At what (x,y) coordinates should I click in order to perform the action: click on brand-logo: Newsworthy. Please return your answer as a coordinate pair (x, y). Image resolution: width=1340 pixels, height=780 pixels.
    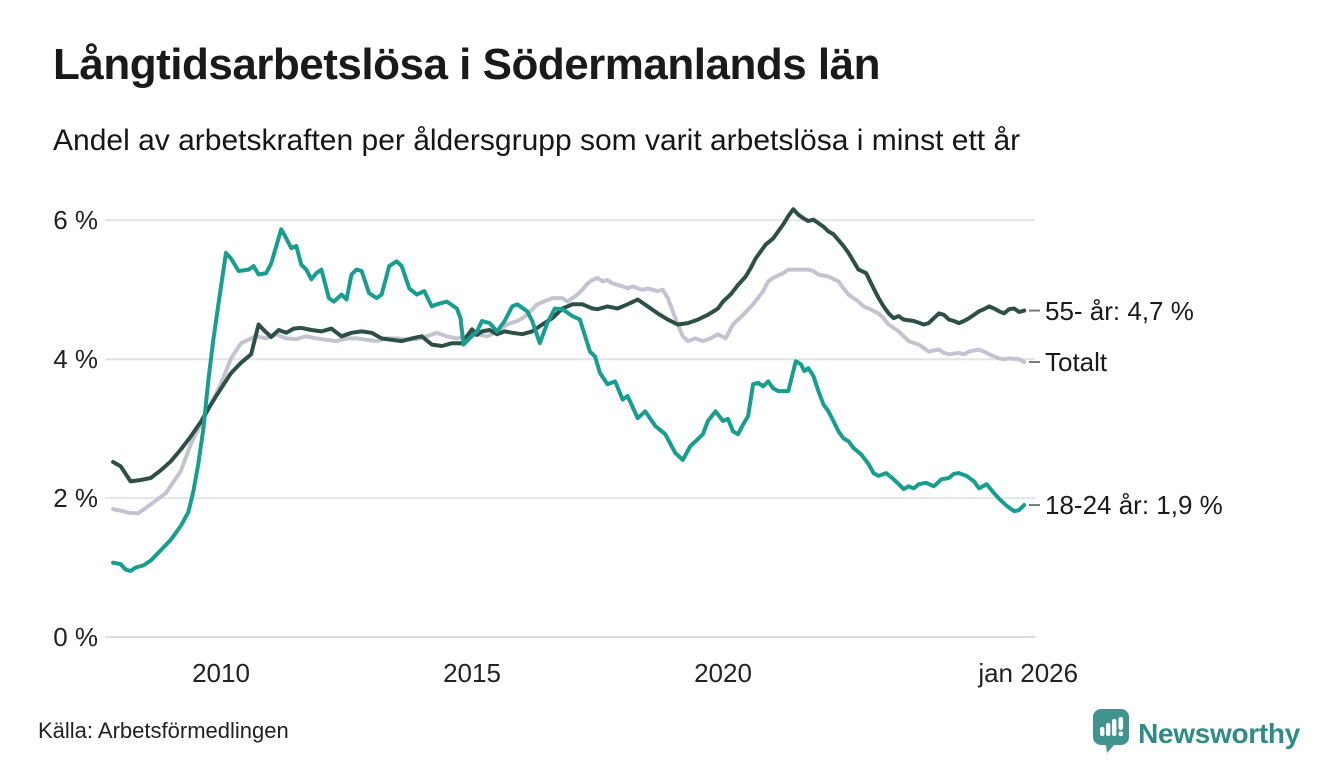
    Looking at the image, I should click on (1196, 733).